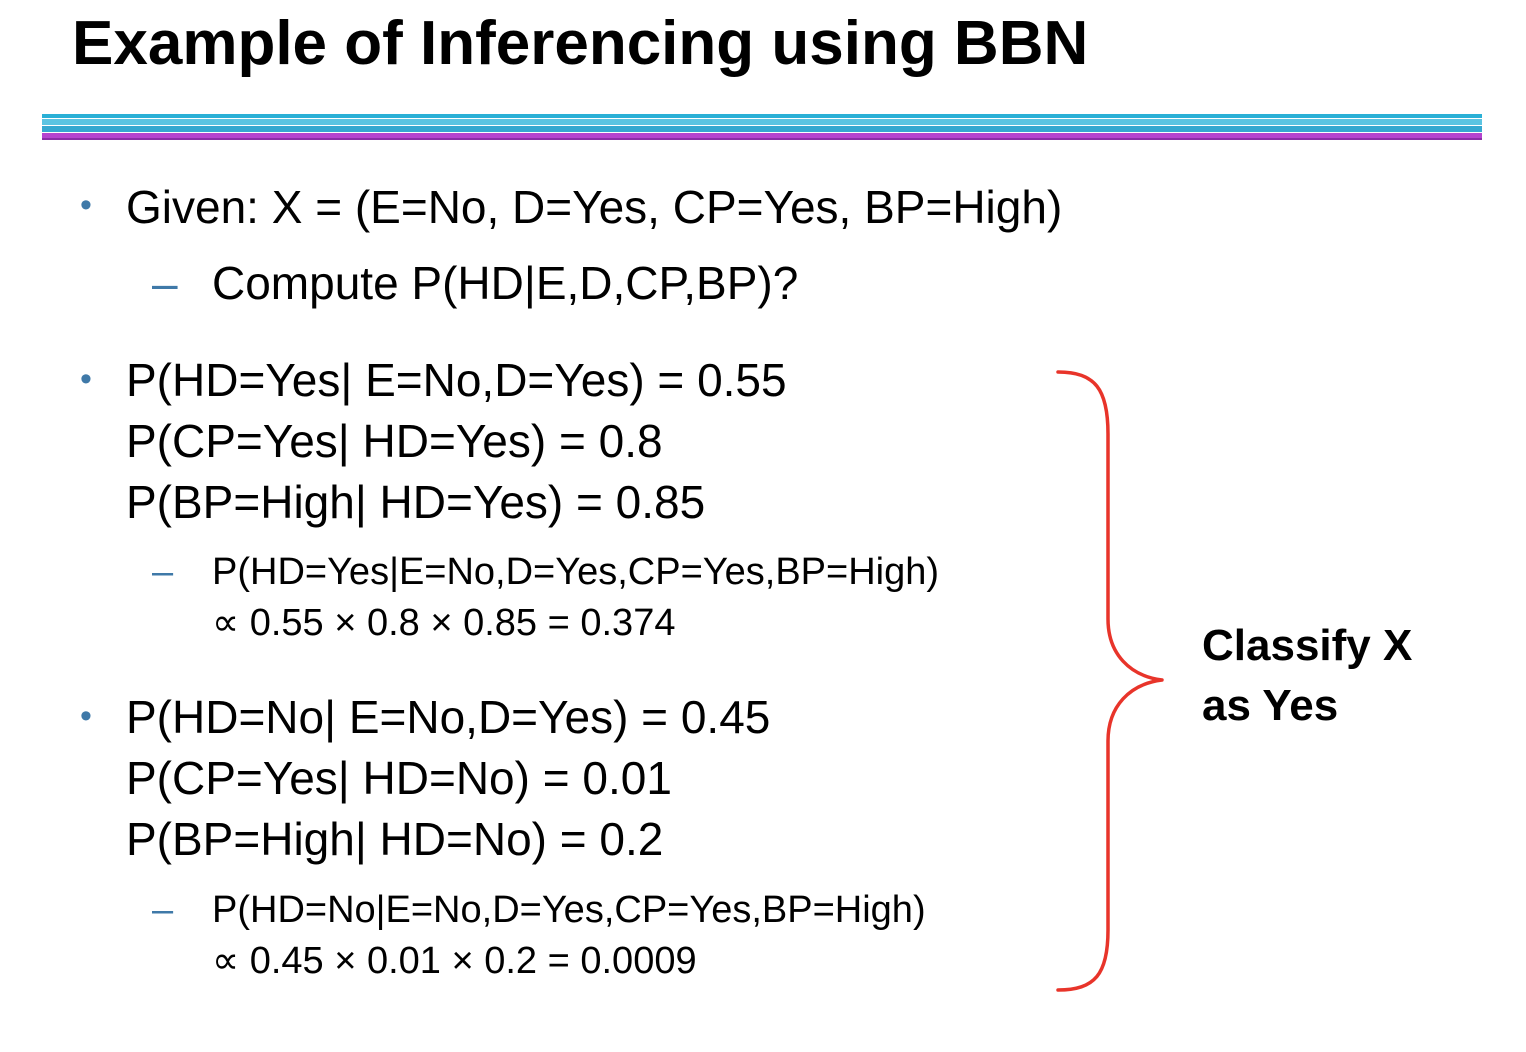  I want to click on yes-line-3: P(BP=High| HD=Yes) = 0.85, so click(416, 502).